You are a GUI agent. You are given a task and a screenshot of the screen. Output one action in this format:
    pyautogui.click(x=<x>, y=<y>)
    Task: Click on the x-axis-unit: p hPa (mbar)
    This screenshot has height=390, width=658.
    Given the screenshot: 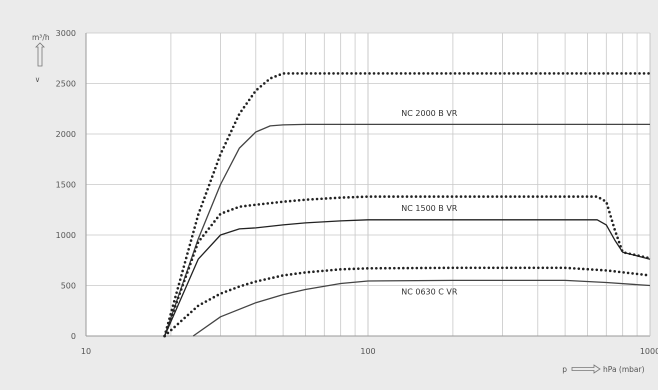 What is the action you would take?
    pyautogui.click(x=603, y=369)
    